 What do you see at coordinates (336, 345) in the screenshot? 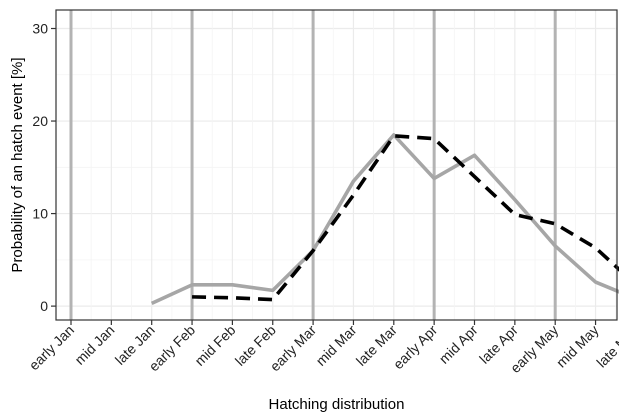
I see `x-tick-label: mid Mar` at bounding box center [336, 345].